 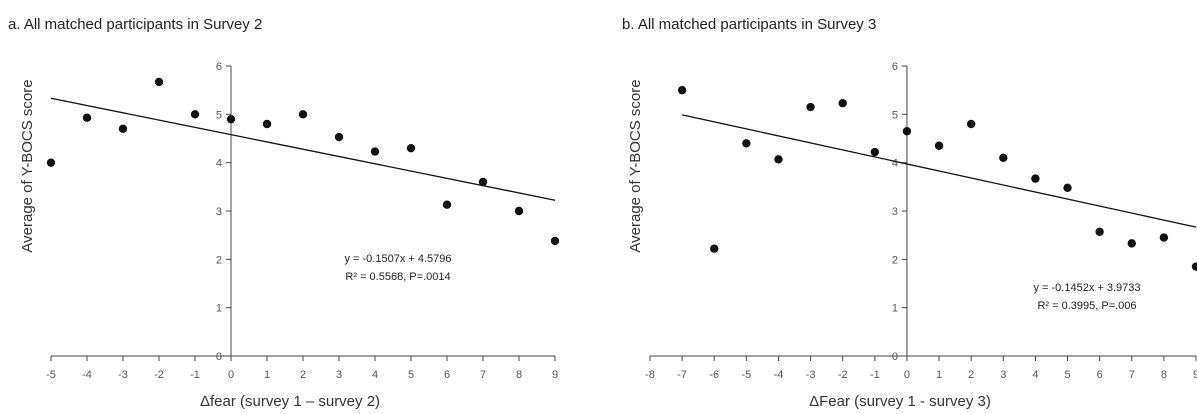 I want to click on chart-b-y-axis-label: Average of Y-BOCS score, so click(x=635, y=165).